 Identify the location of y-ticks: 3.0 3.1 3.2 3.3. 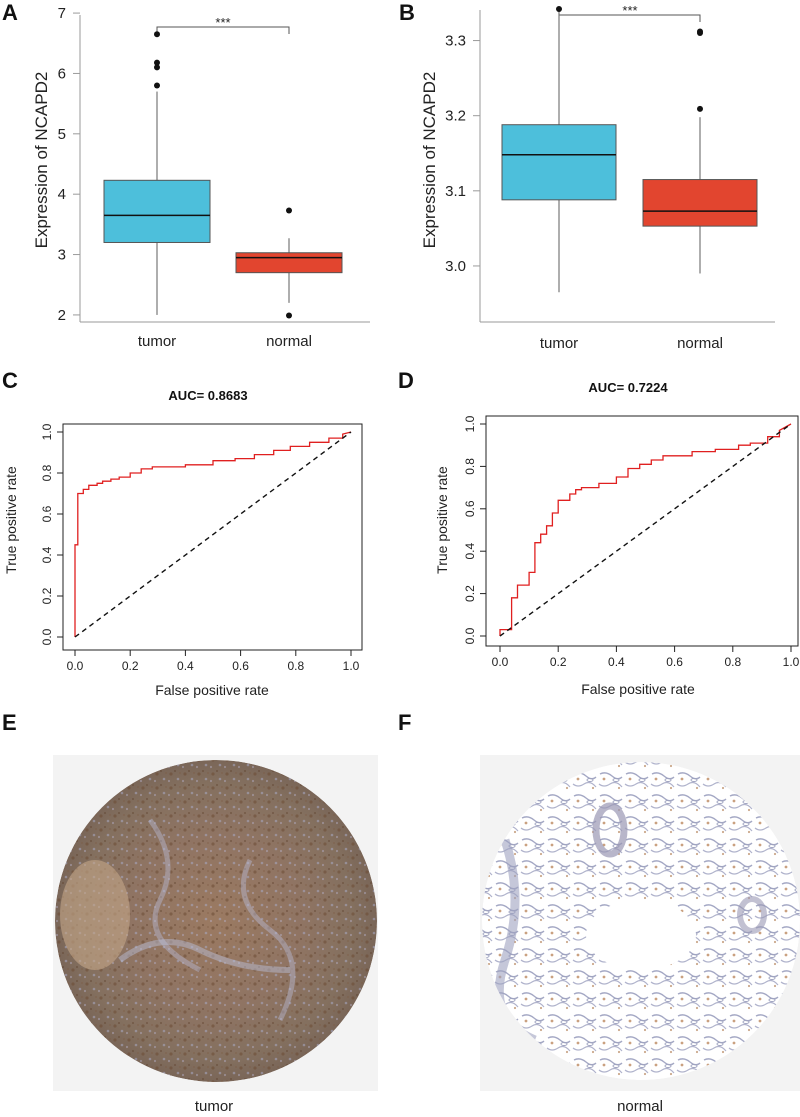
(455, 154).